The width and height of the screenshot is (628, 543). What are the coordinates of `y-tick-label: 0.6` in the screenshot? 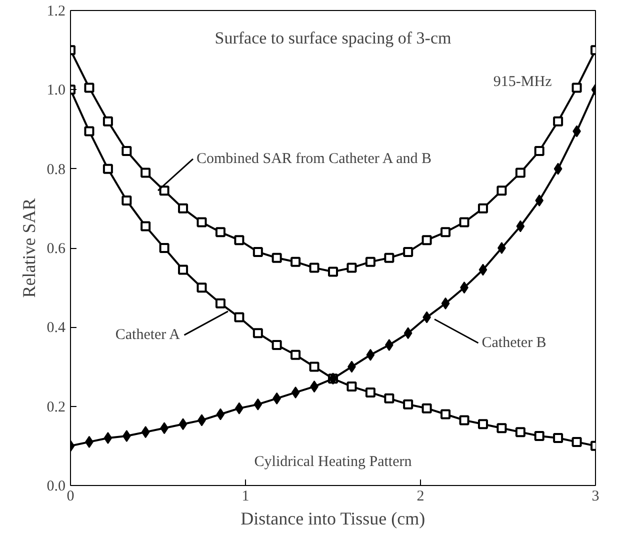 It's located at (56, 249).